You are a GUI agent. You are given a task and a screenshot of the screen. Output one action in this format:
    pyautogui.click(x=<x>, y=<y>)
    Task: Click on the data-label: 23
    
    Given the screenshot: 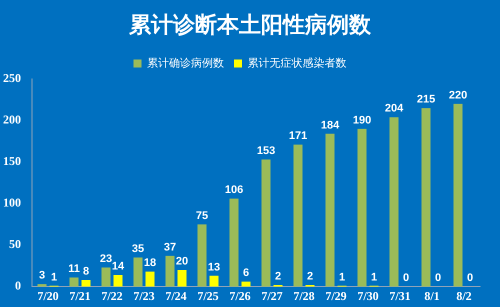 What is the action you would take?
    pyautogui.click(x=106, y=259)
    